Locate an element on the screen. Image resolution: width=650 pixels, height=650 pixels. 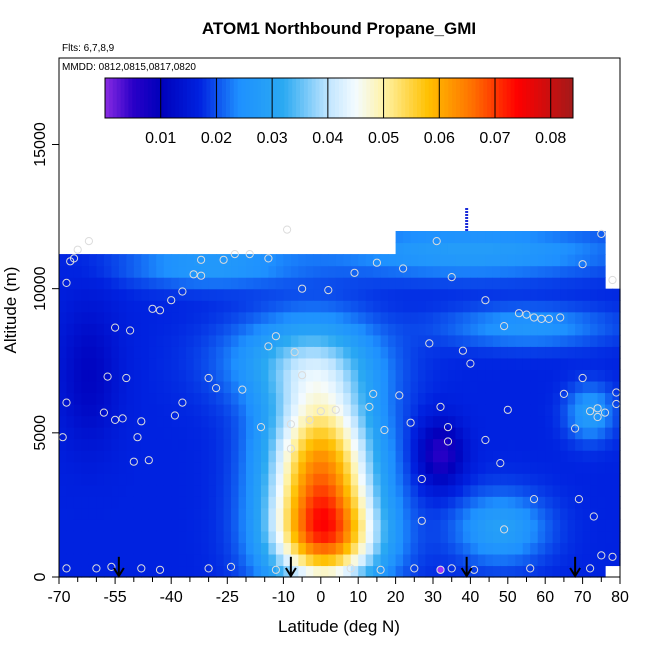
colorbar-tick-label: 0.01 is located at coordinates (160, 138).